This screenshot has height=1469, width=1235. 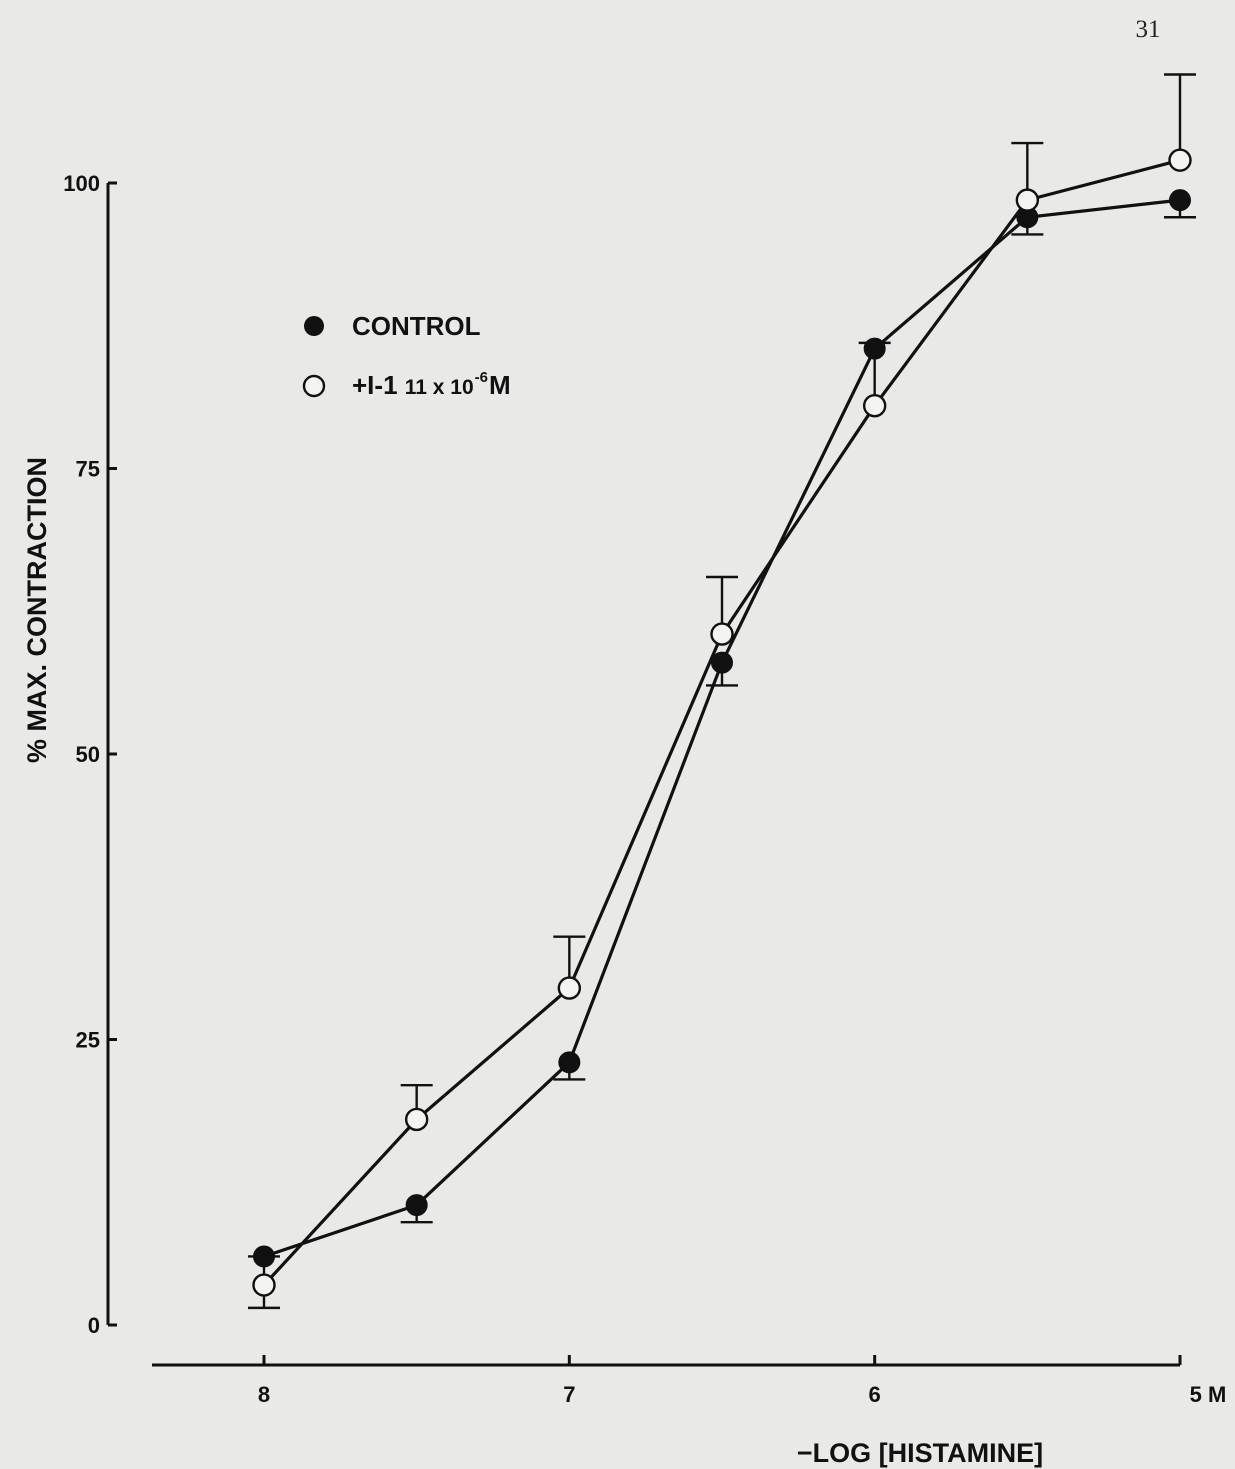 What do you see at coordinates (88, 469) in the screenshot?
I see `y-tick-label: 75` at bounding box center [88, 469].